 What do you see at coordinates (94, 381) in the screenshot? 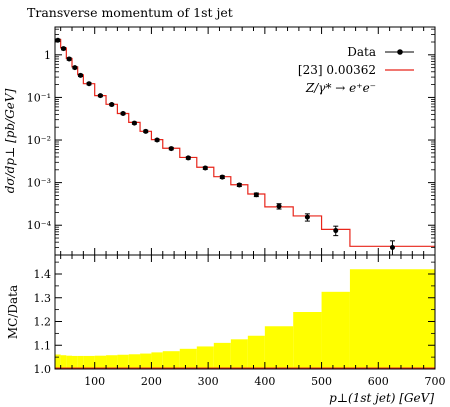
I see `x-tick-label: 100` at bounding box center [94, 381].